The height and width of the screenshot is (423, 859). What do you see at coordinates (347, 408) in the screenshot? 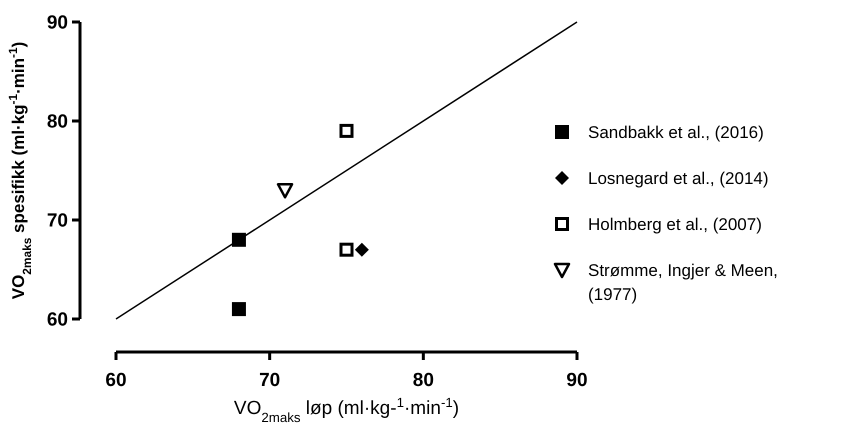
I see `x-axis-title: VO$_{2maks}$ løp (ml·kg-$^{1}$·min$^{-1}$)` at bounding box center [347, 408].